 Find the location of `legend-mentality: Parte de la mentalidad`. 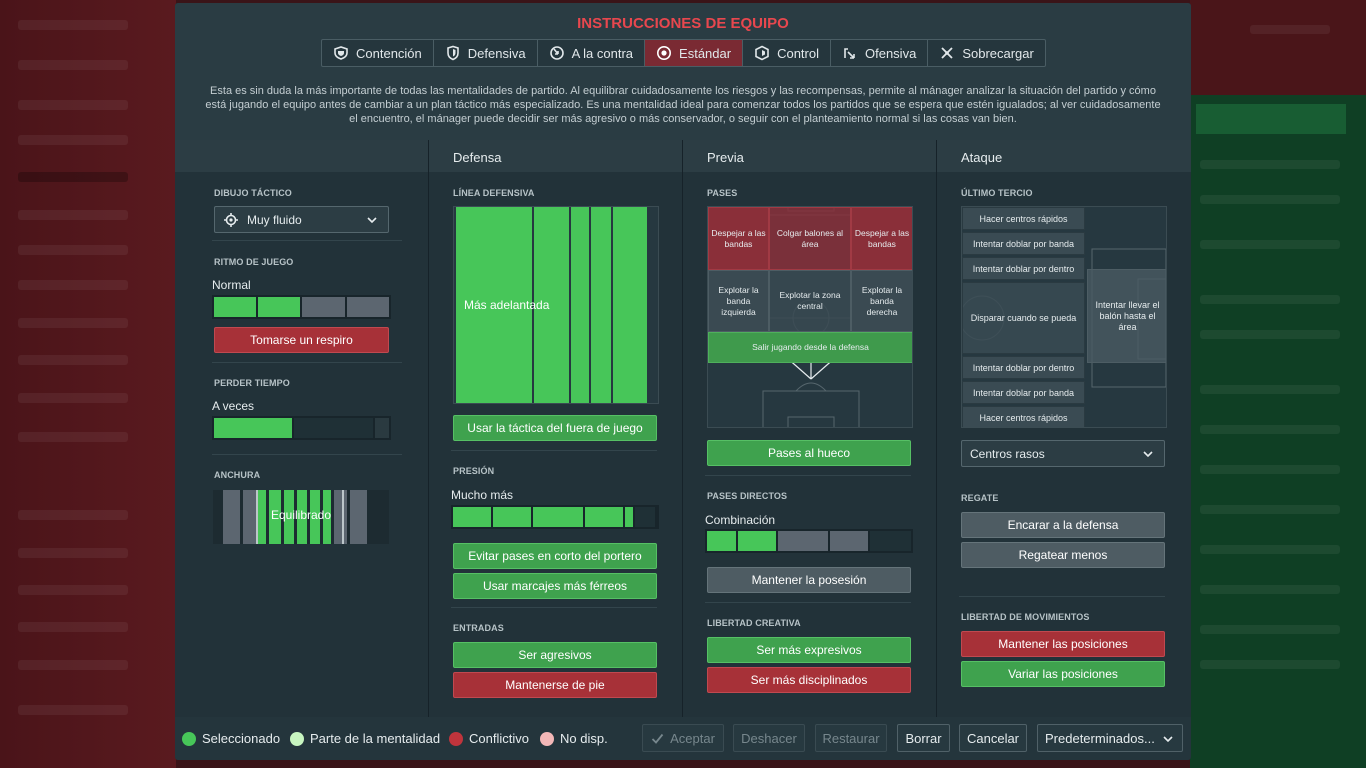

legend-mentality: Parte de la mentalidad is located at coordinates (365, 738).